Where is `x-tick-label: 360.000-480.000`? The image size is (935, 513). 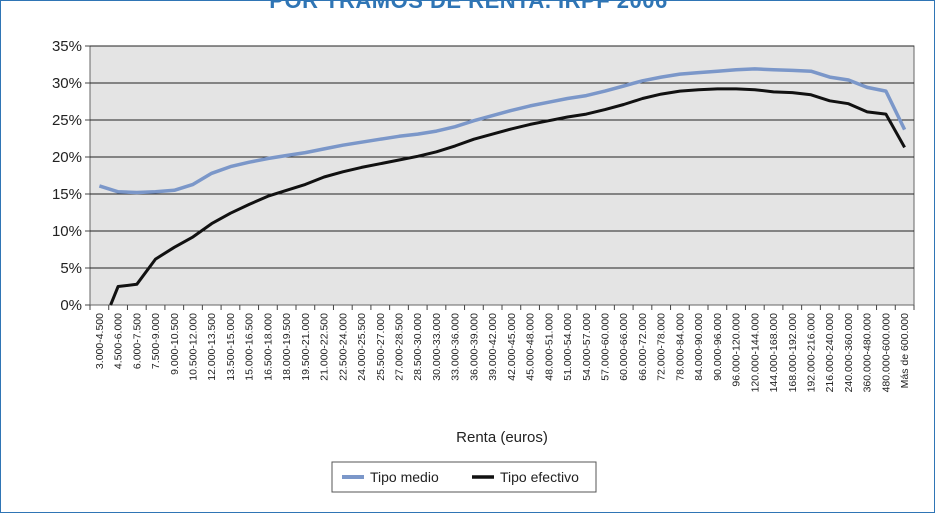
x-tick-label: 360.000-480.000 is located at coordinates (868, 353).